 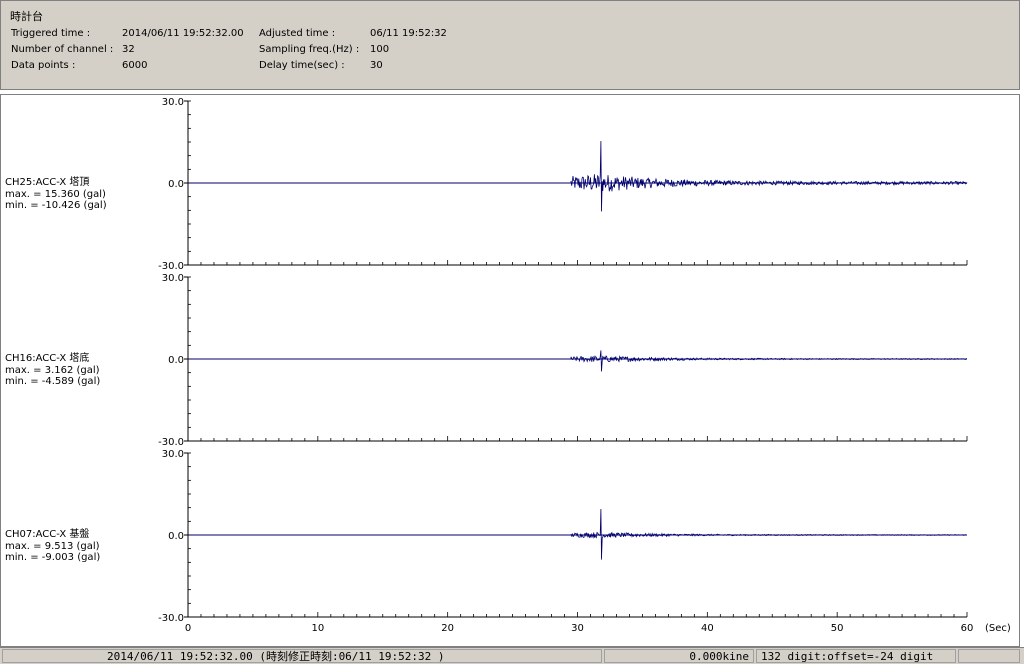 I want to click on adjusted-time-value: 06/11 19:52:32, so click(x=408, y=33).